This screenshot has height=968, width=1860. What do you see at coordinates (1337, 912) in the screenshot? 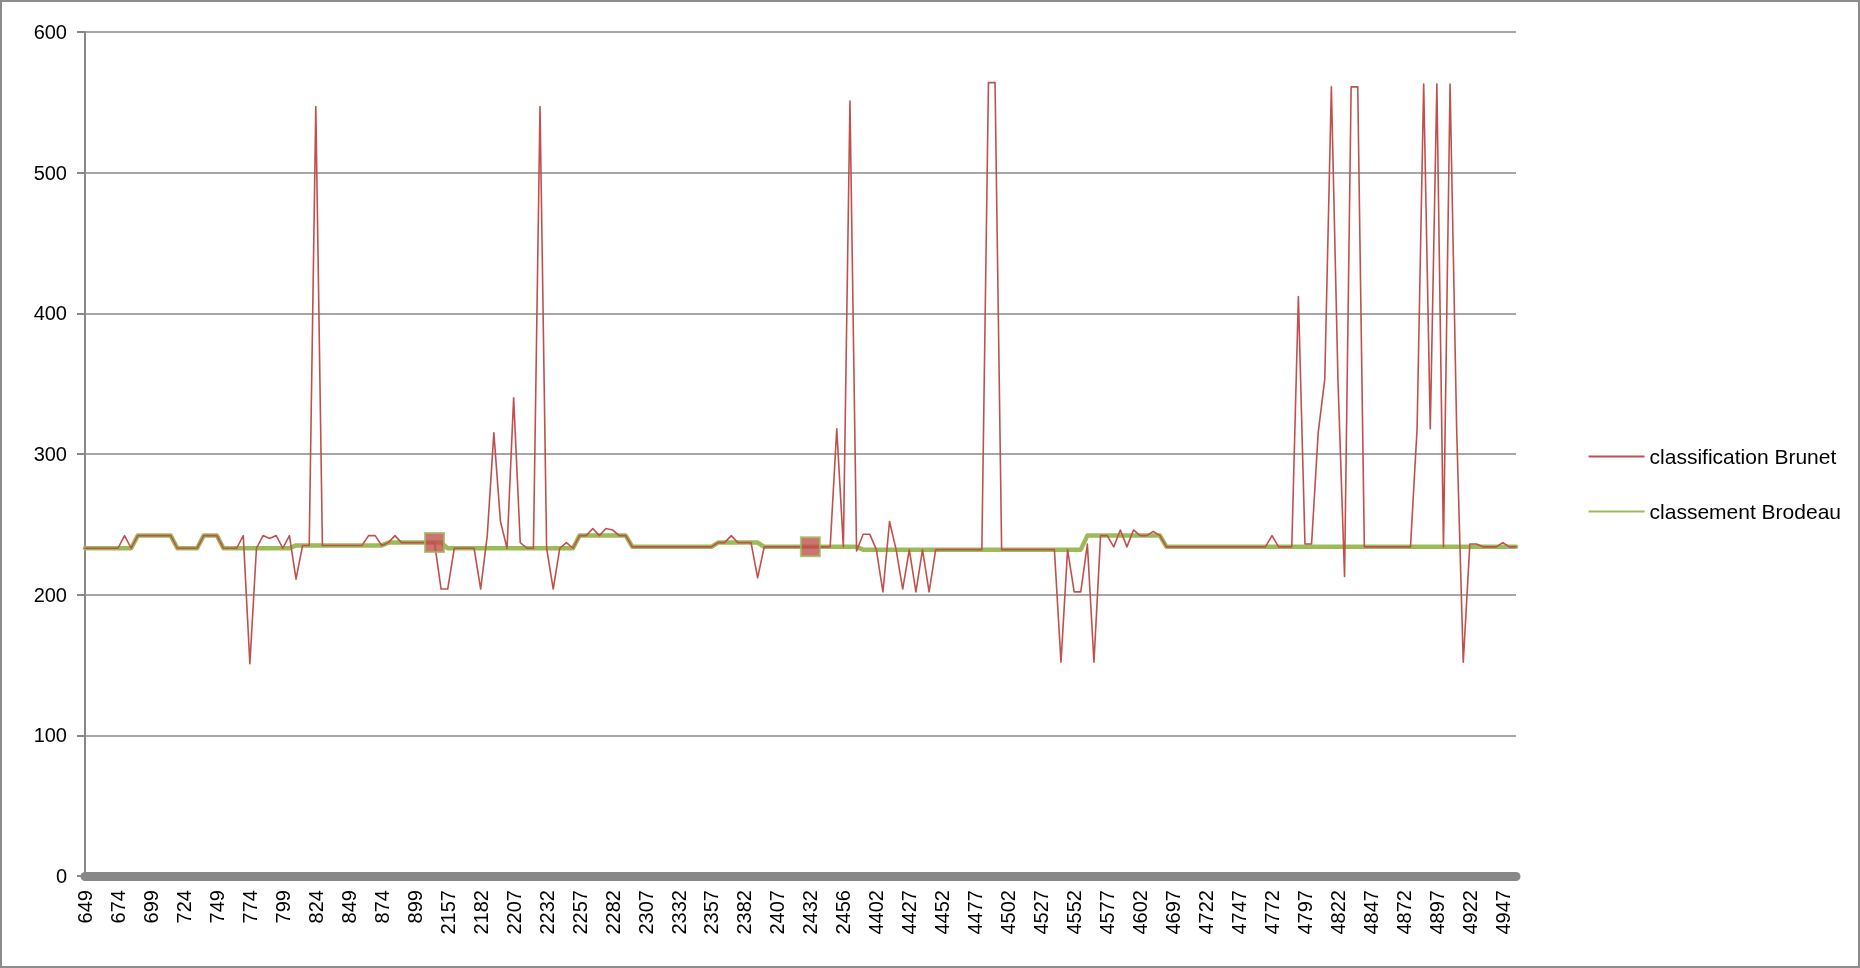
I see `x-tick-label: 4822` at bounding box center [1337, 912].